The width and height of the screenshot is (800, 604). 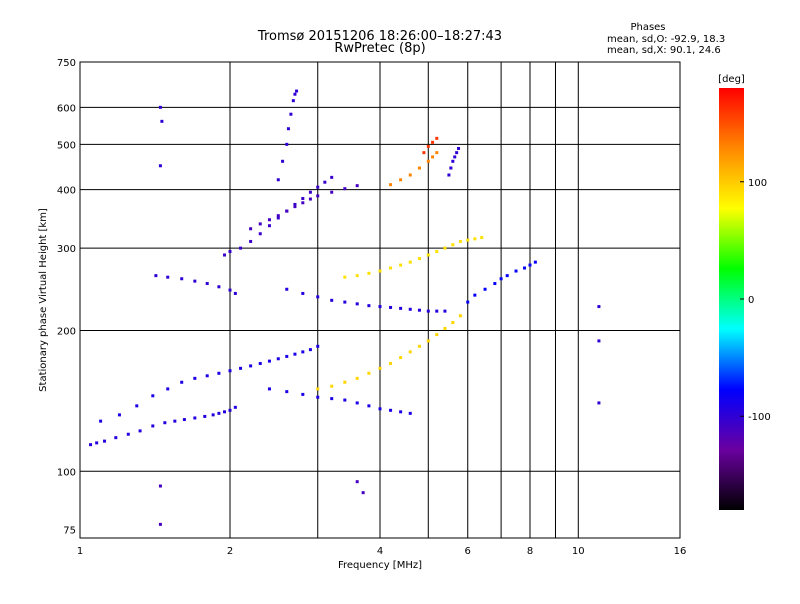 What do you see at coordinates (468, 551) in the screenshot?
I see `x-tick-label: 6` at bounding box center [468, 551].